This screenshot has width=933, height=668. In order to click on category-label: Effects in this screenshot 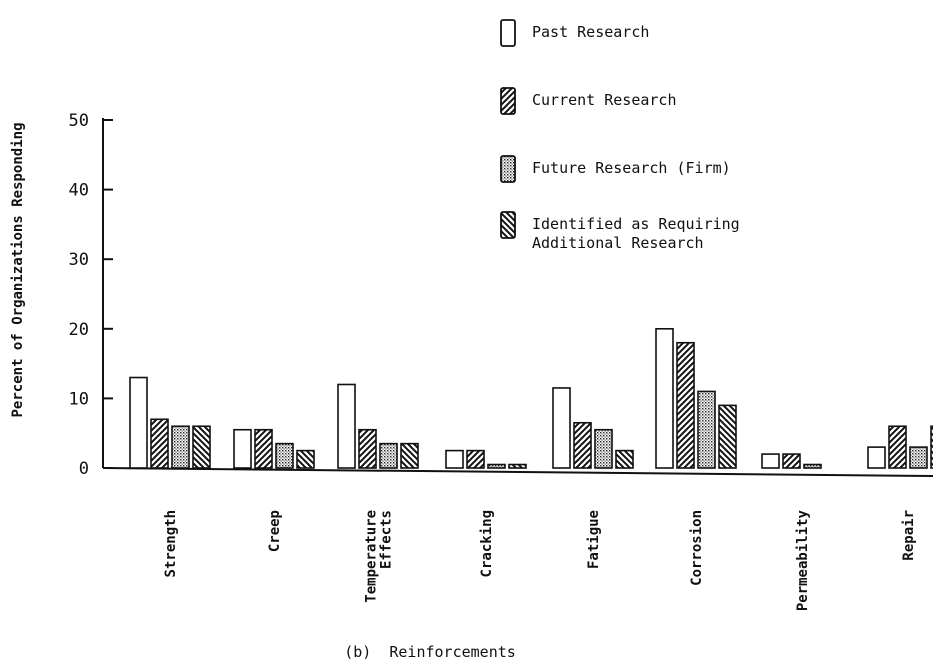, I will do `click(387, 539)`.